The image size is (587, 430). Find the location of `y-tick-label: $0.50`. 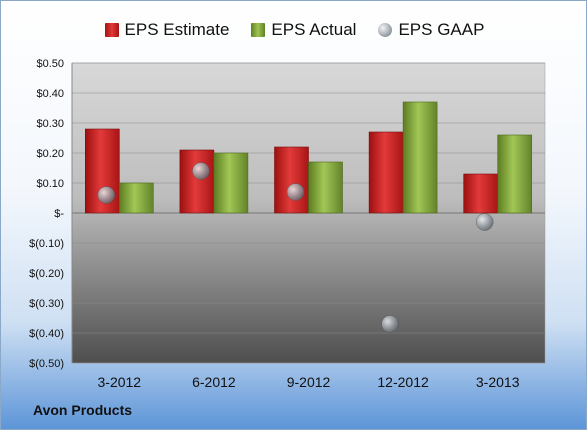

y-tick-label: $0.50 is located at coordinates (50, 64).